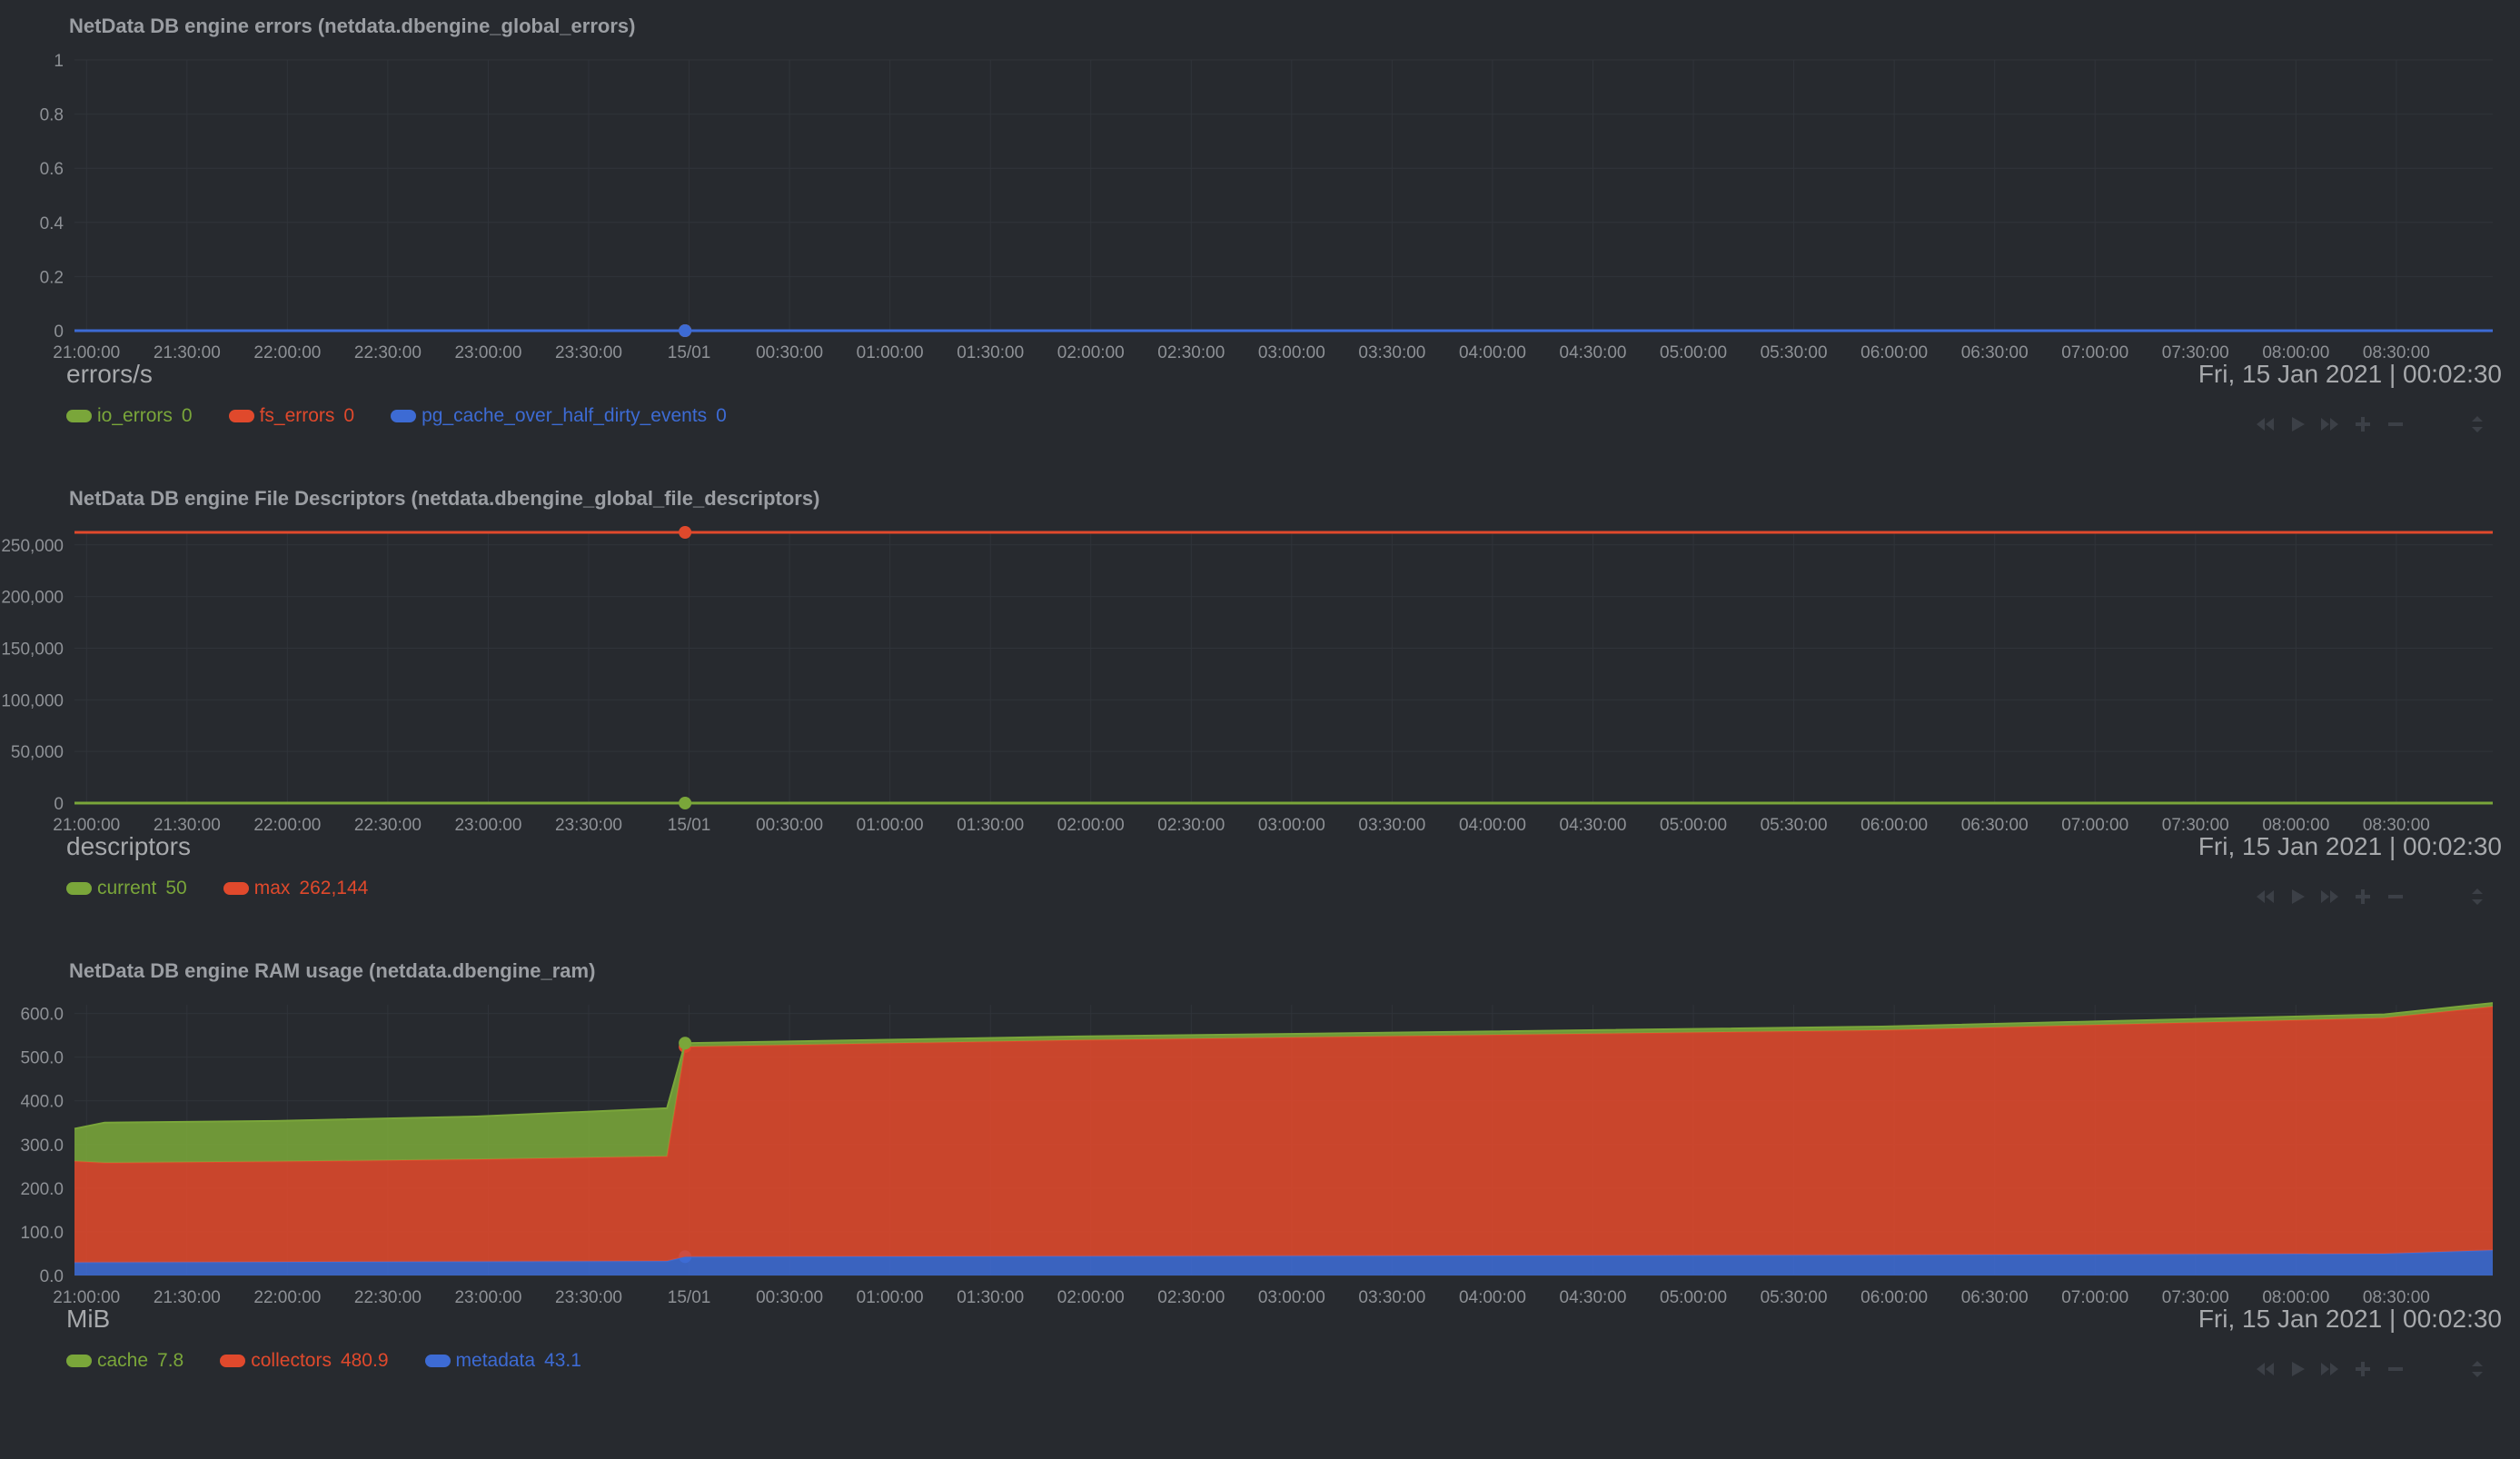 Image resolution: width=2520 pixels, height=1459 pixels. What do you see at coordinates (52, 115) in the screenshot?
I see `y-tick-label: 0.8` at bounding box center [52, 115].